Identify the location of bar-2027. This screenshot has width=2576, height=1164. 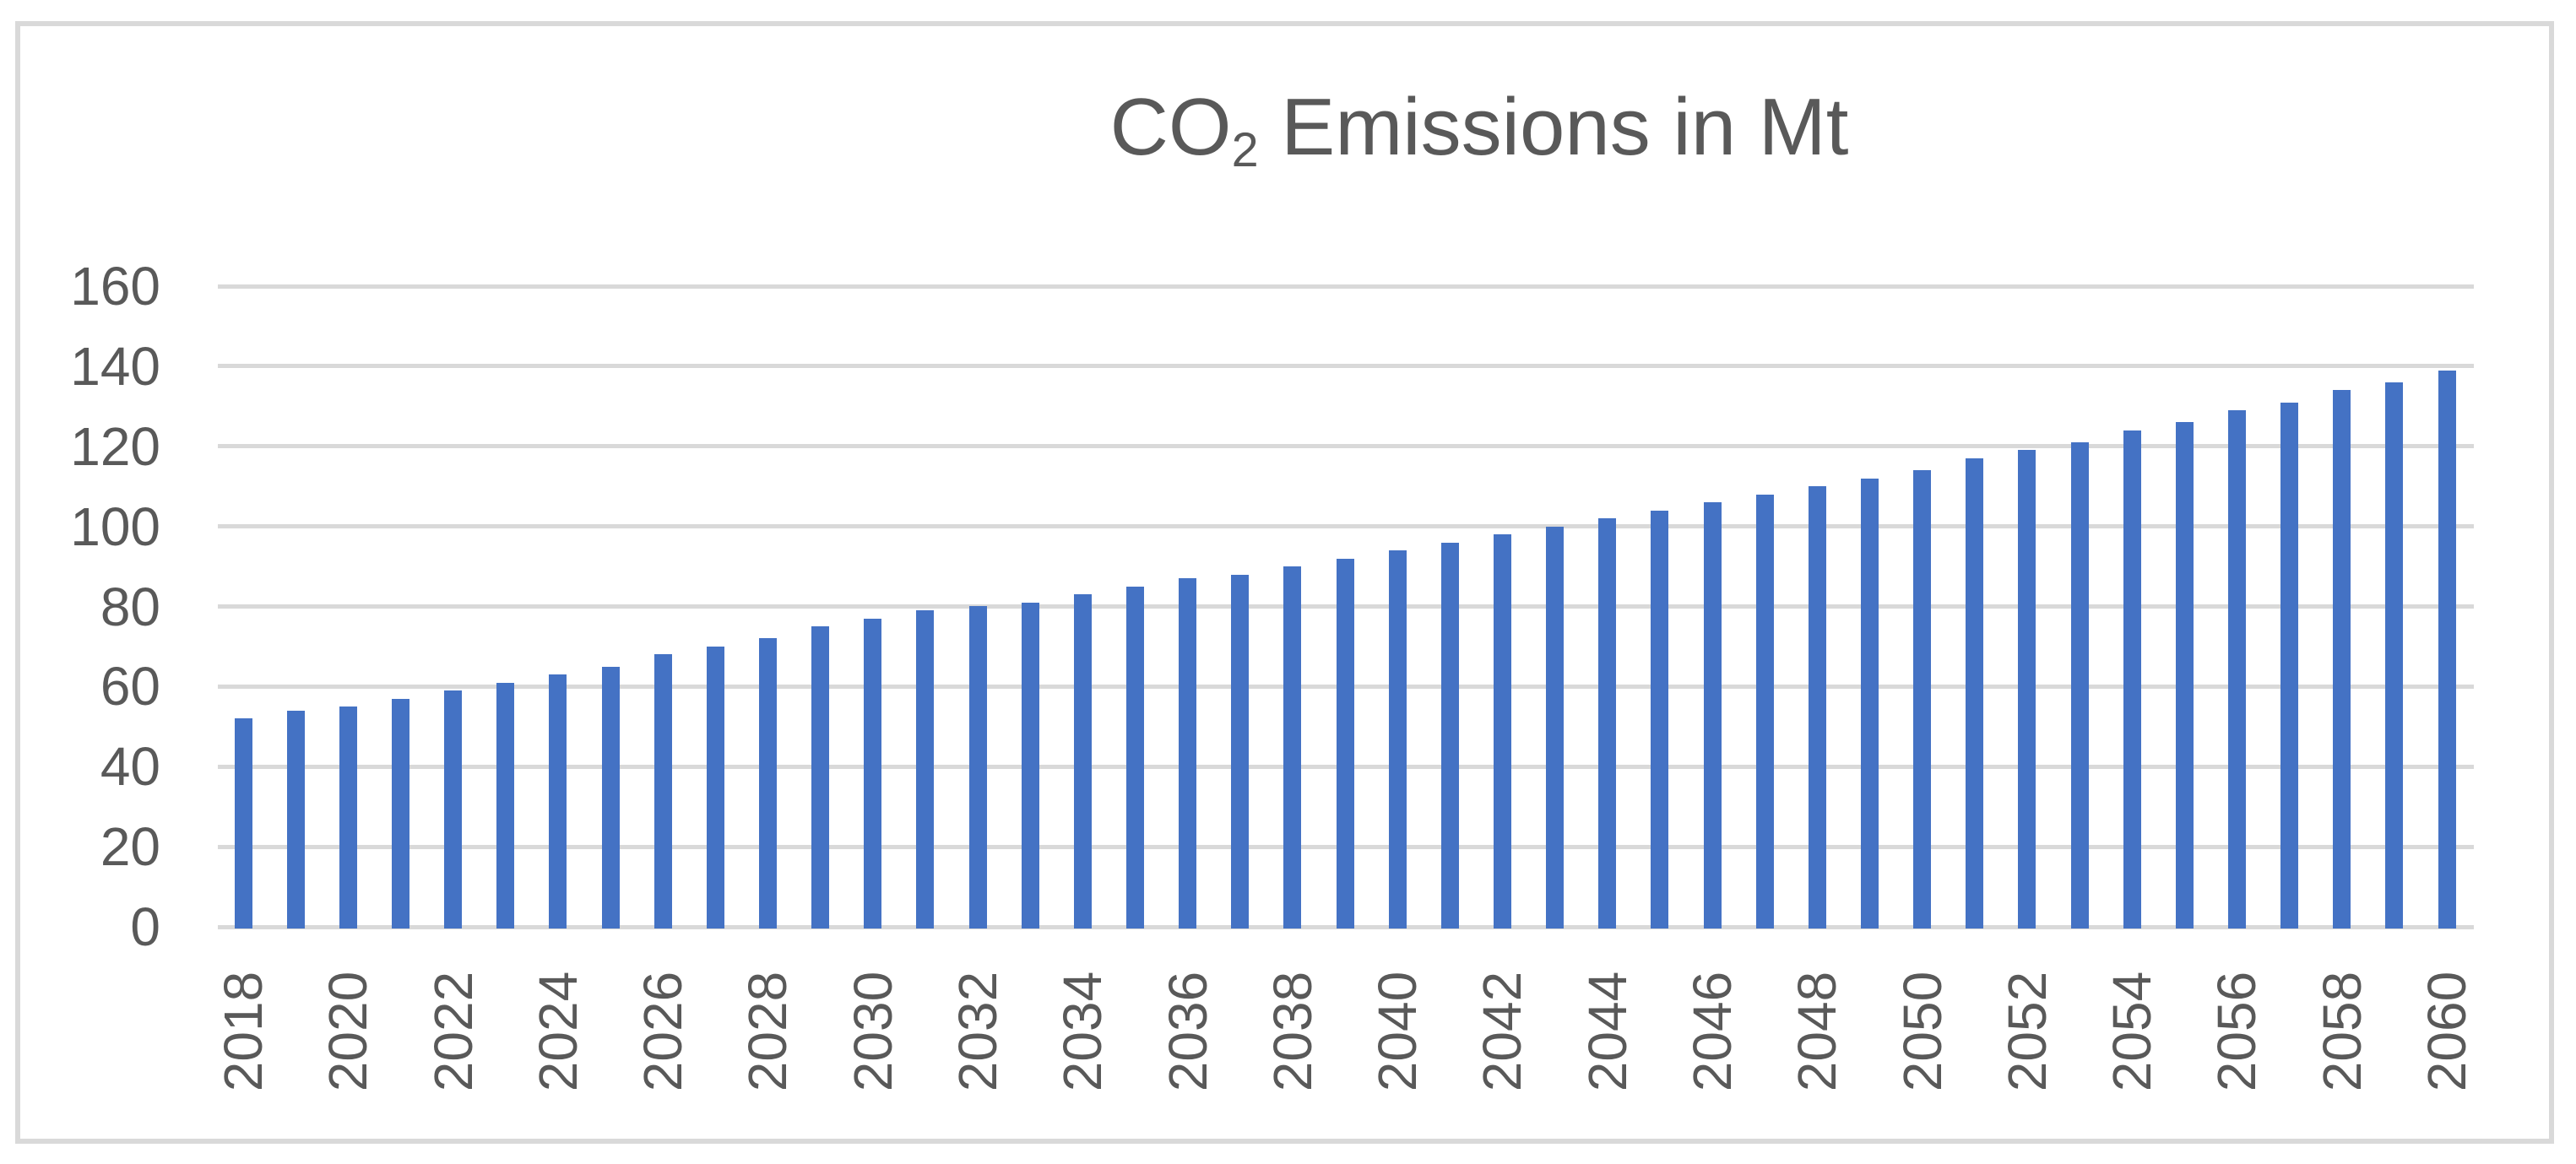
(716, 787).